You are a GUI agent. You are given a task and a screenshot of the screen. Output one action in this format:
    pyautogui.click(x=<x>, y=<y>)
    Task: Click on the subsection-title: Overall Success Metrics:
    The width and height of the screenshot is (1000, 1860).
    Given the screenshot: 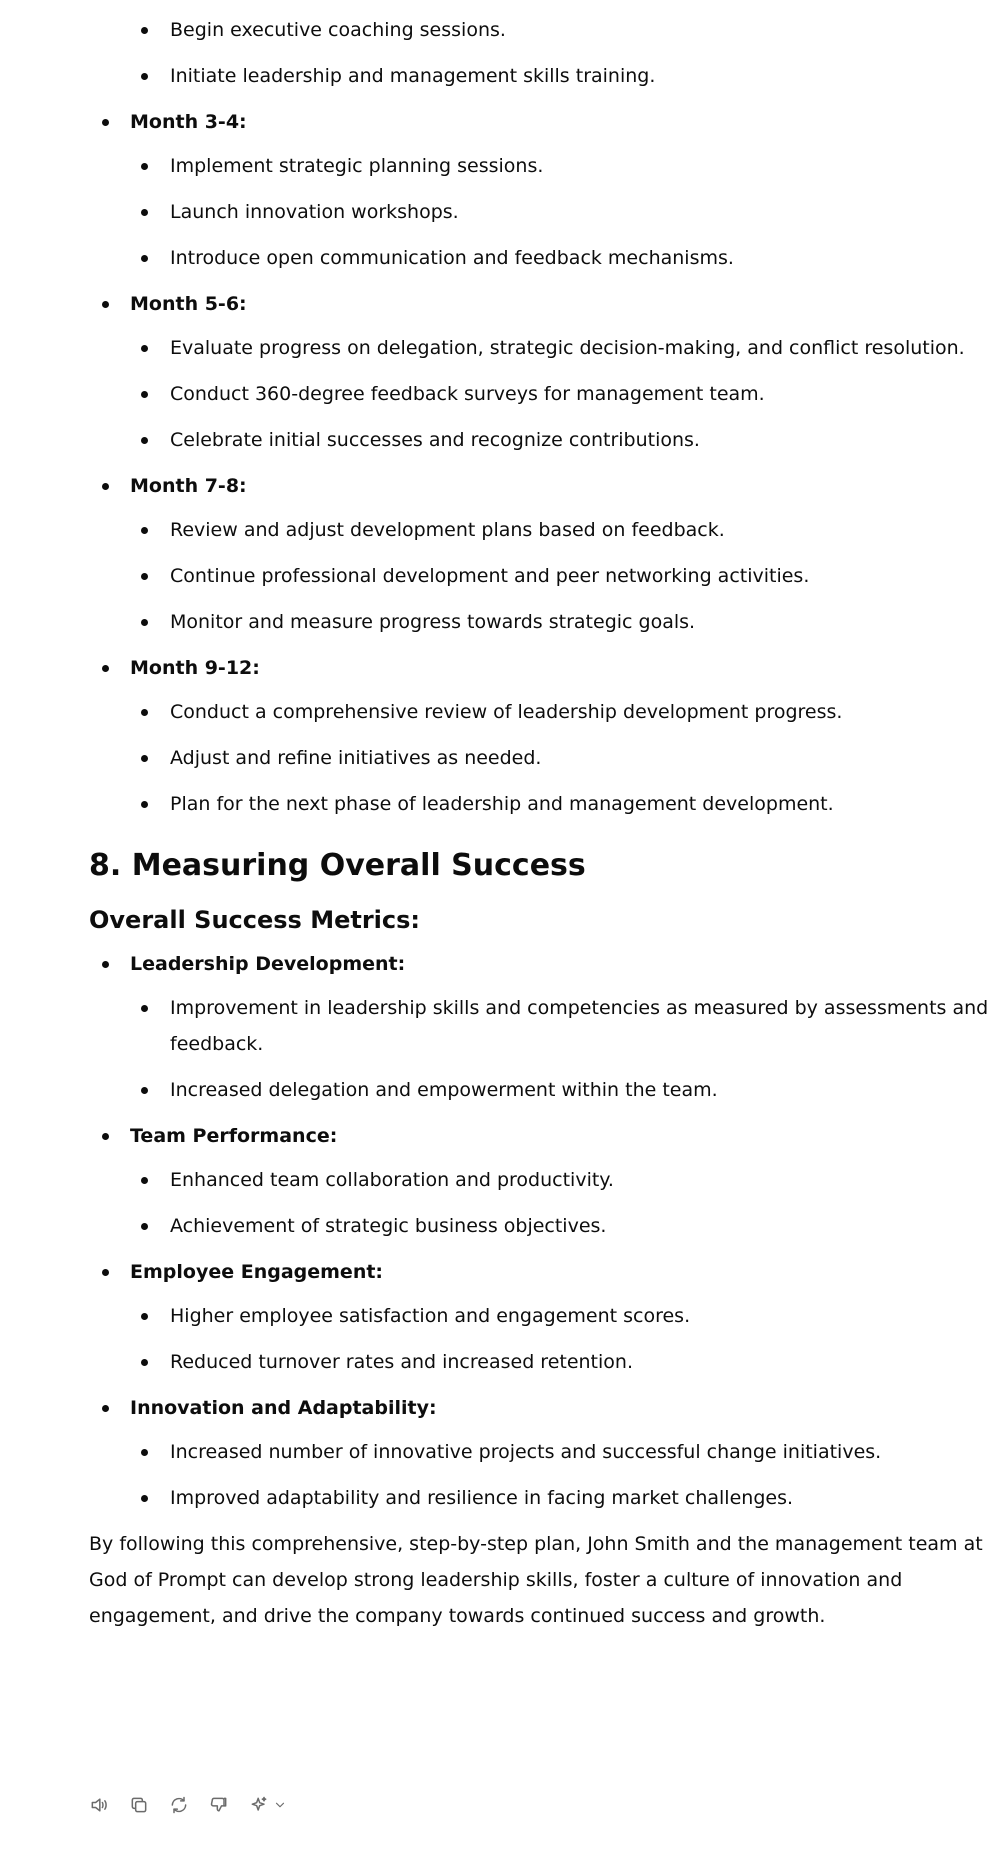 What is the action you would take?
    pyautogui.click(x=254, y=920)
    